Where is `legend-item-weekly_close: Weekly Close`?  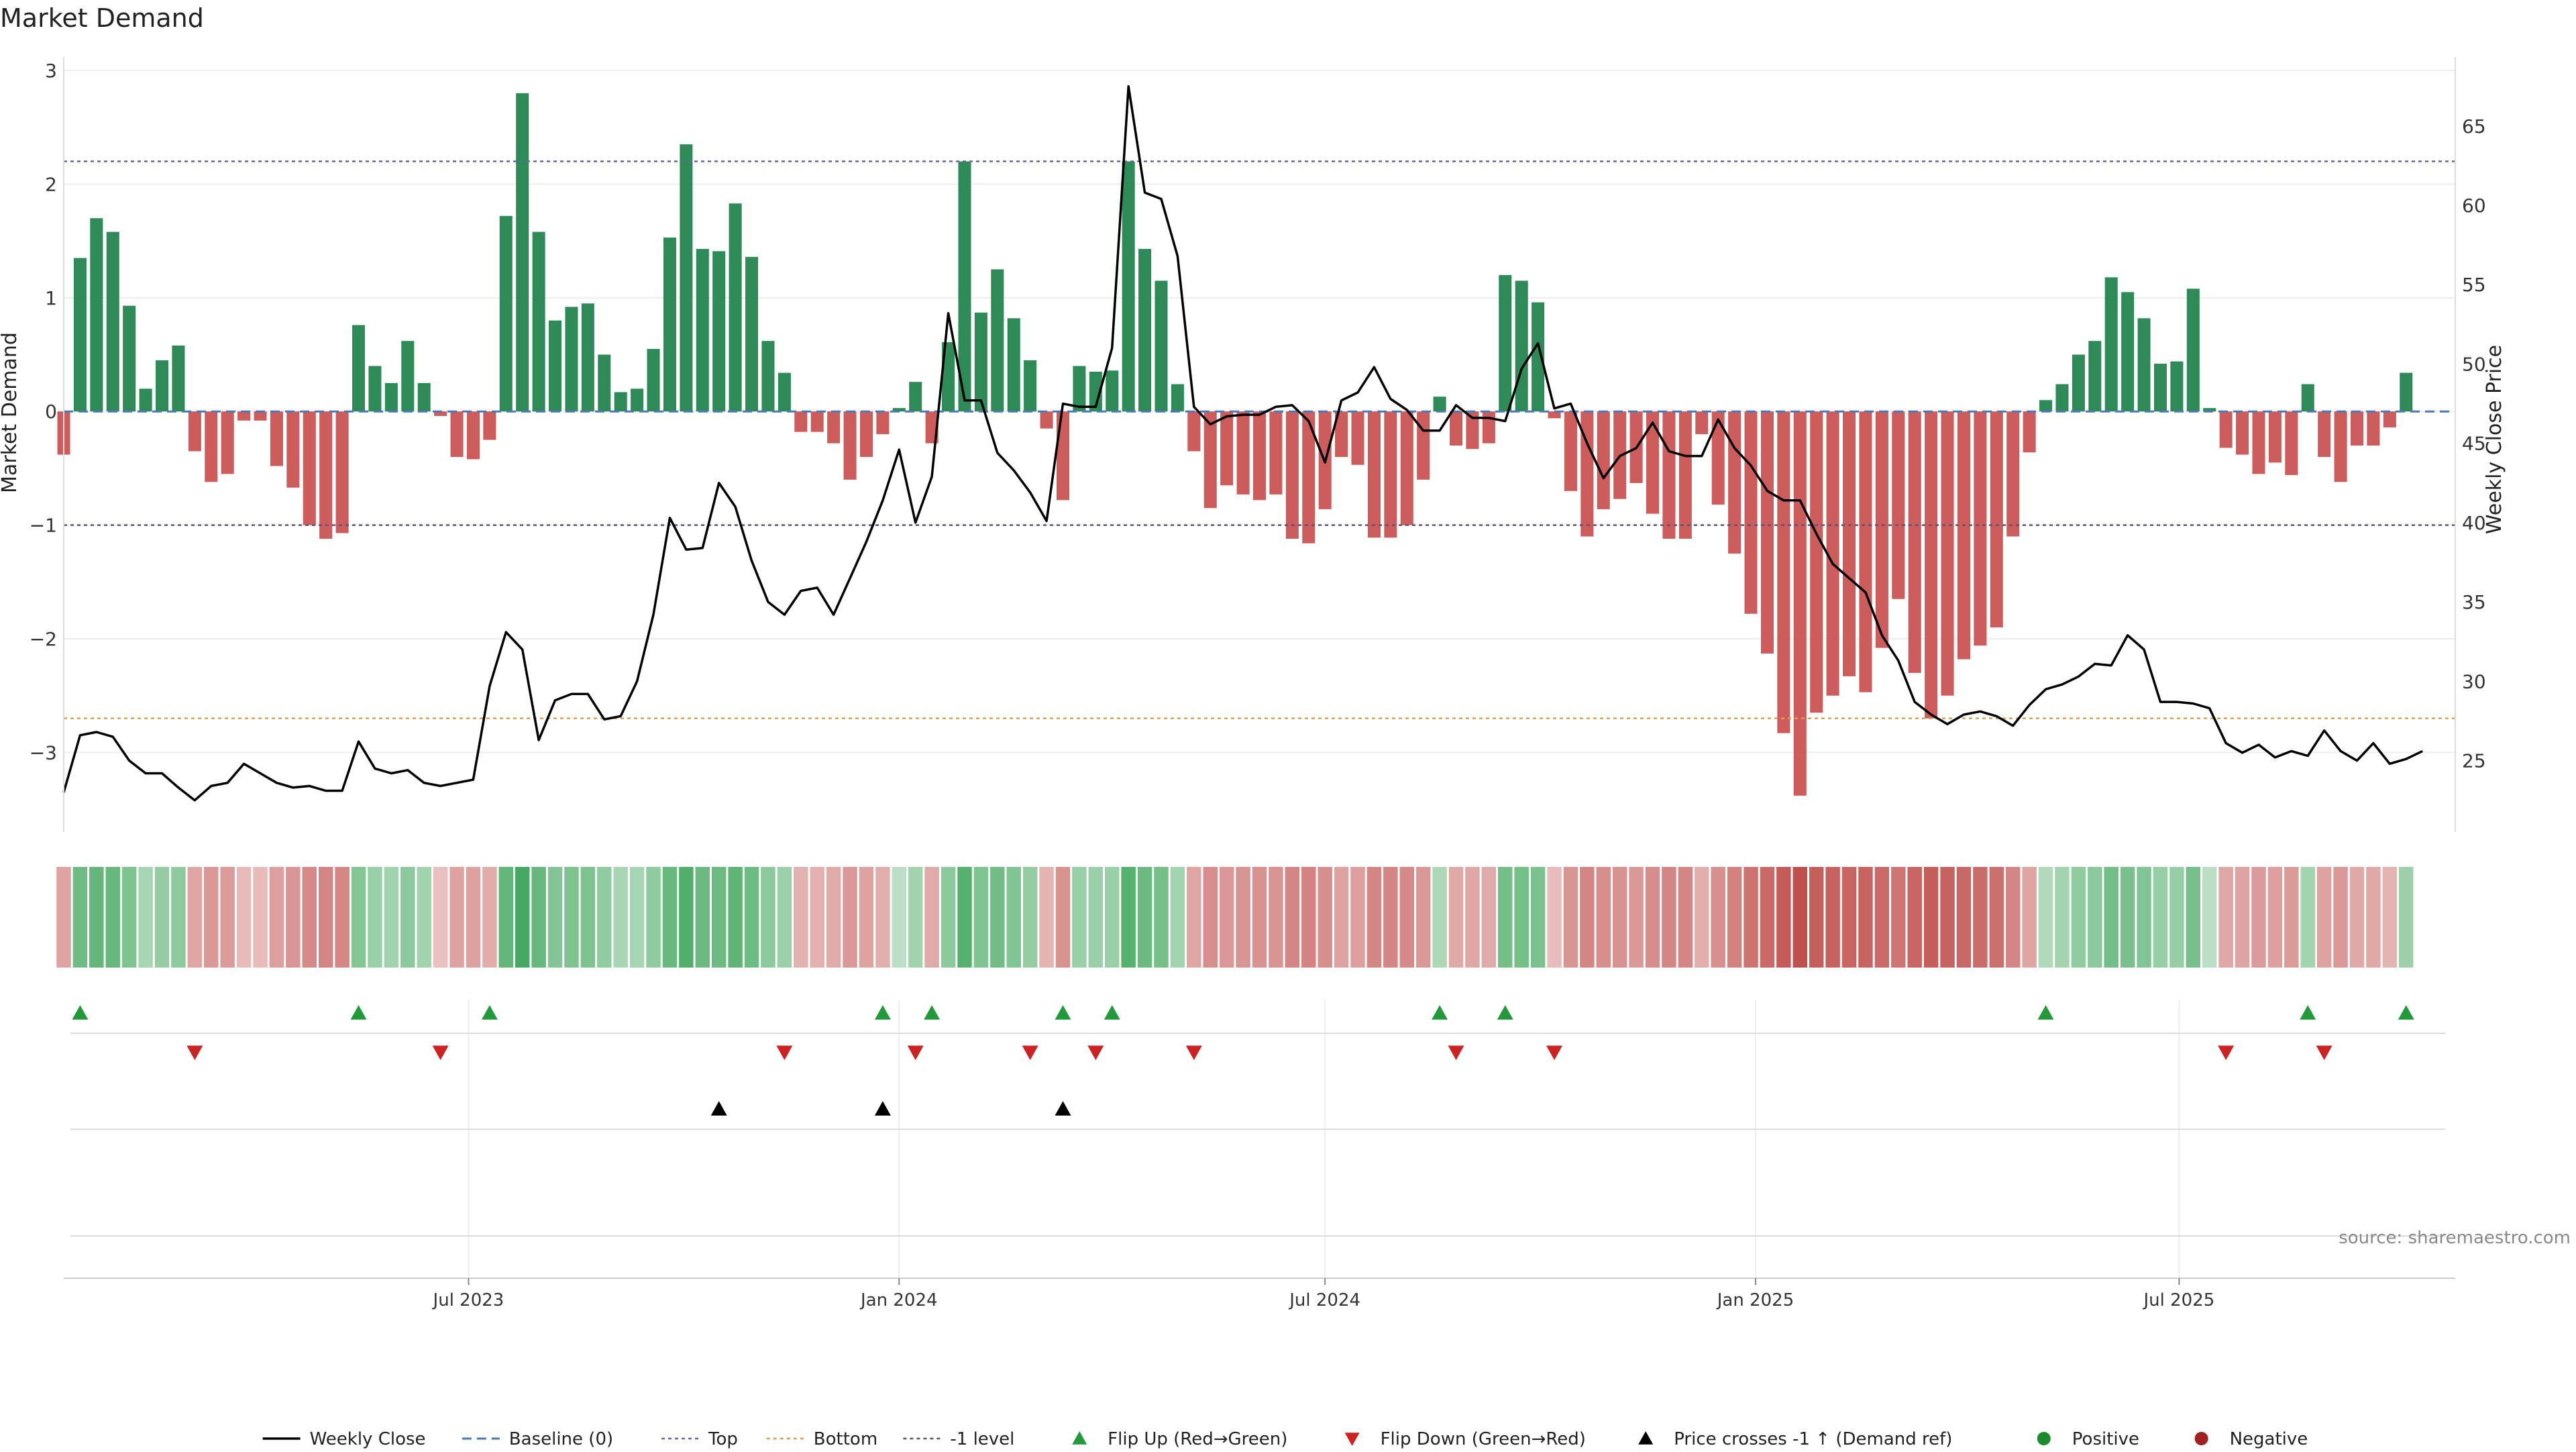
legend-item-weekly_close: Weekly Close is located at coordinates (344, 1439).